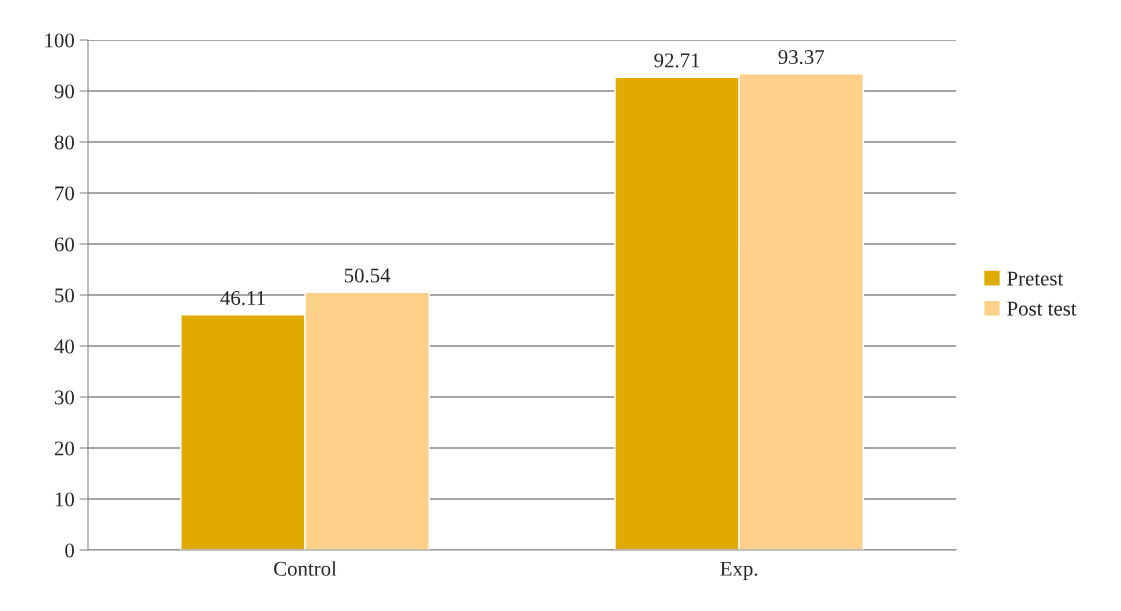 The width and height of the screenshot is (1121, 611). I want to click on y-tick-label: 100, so click(60, 40).